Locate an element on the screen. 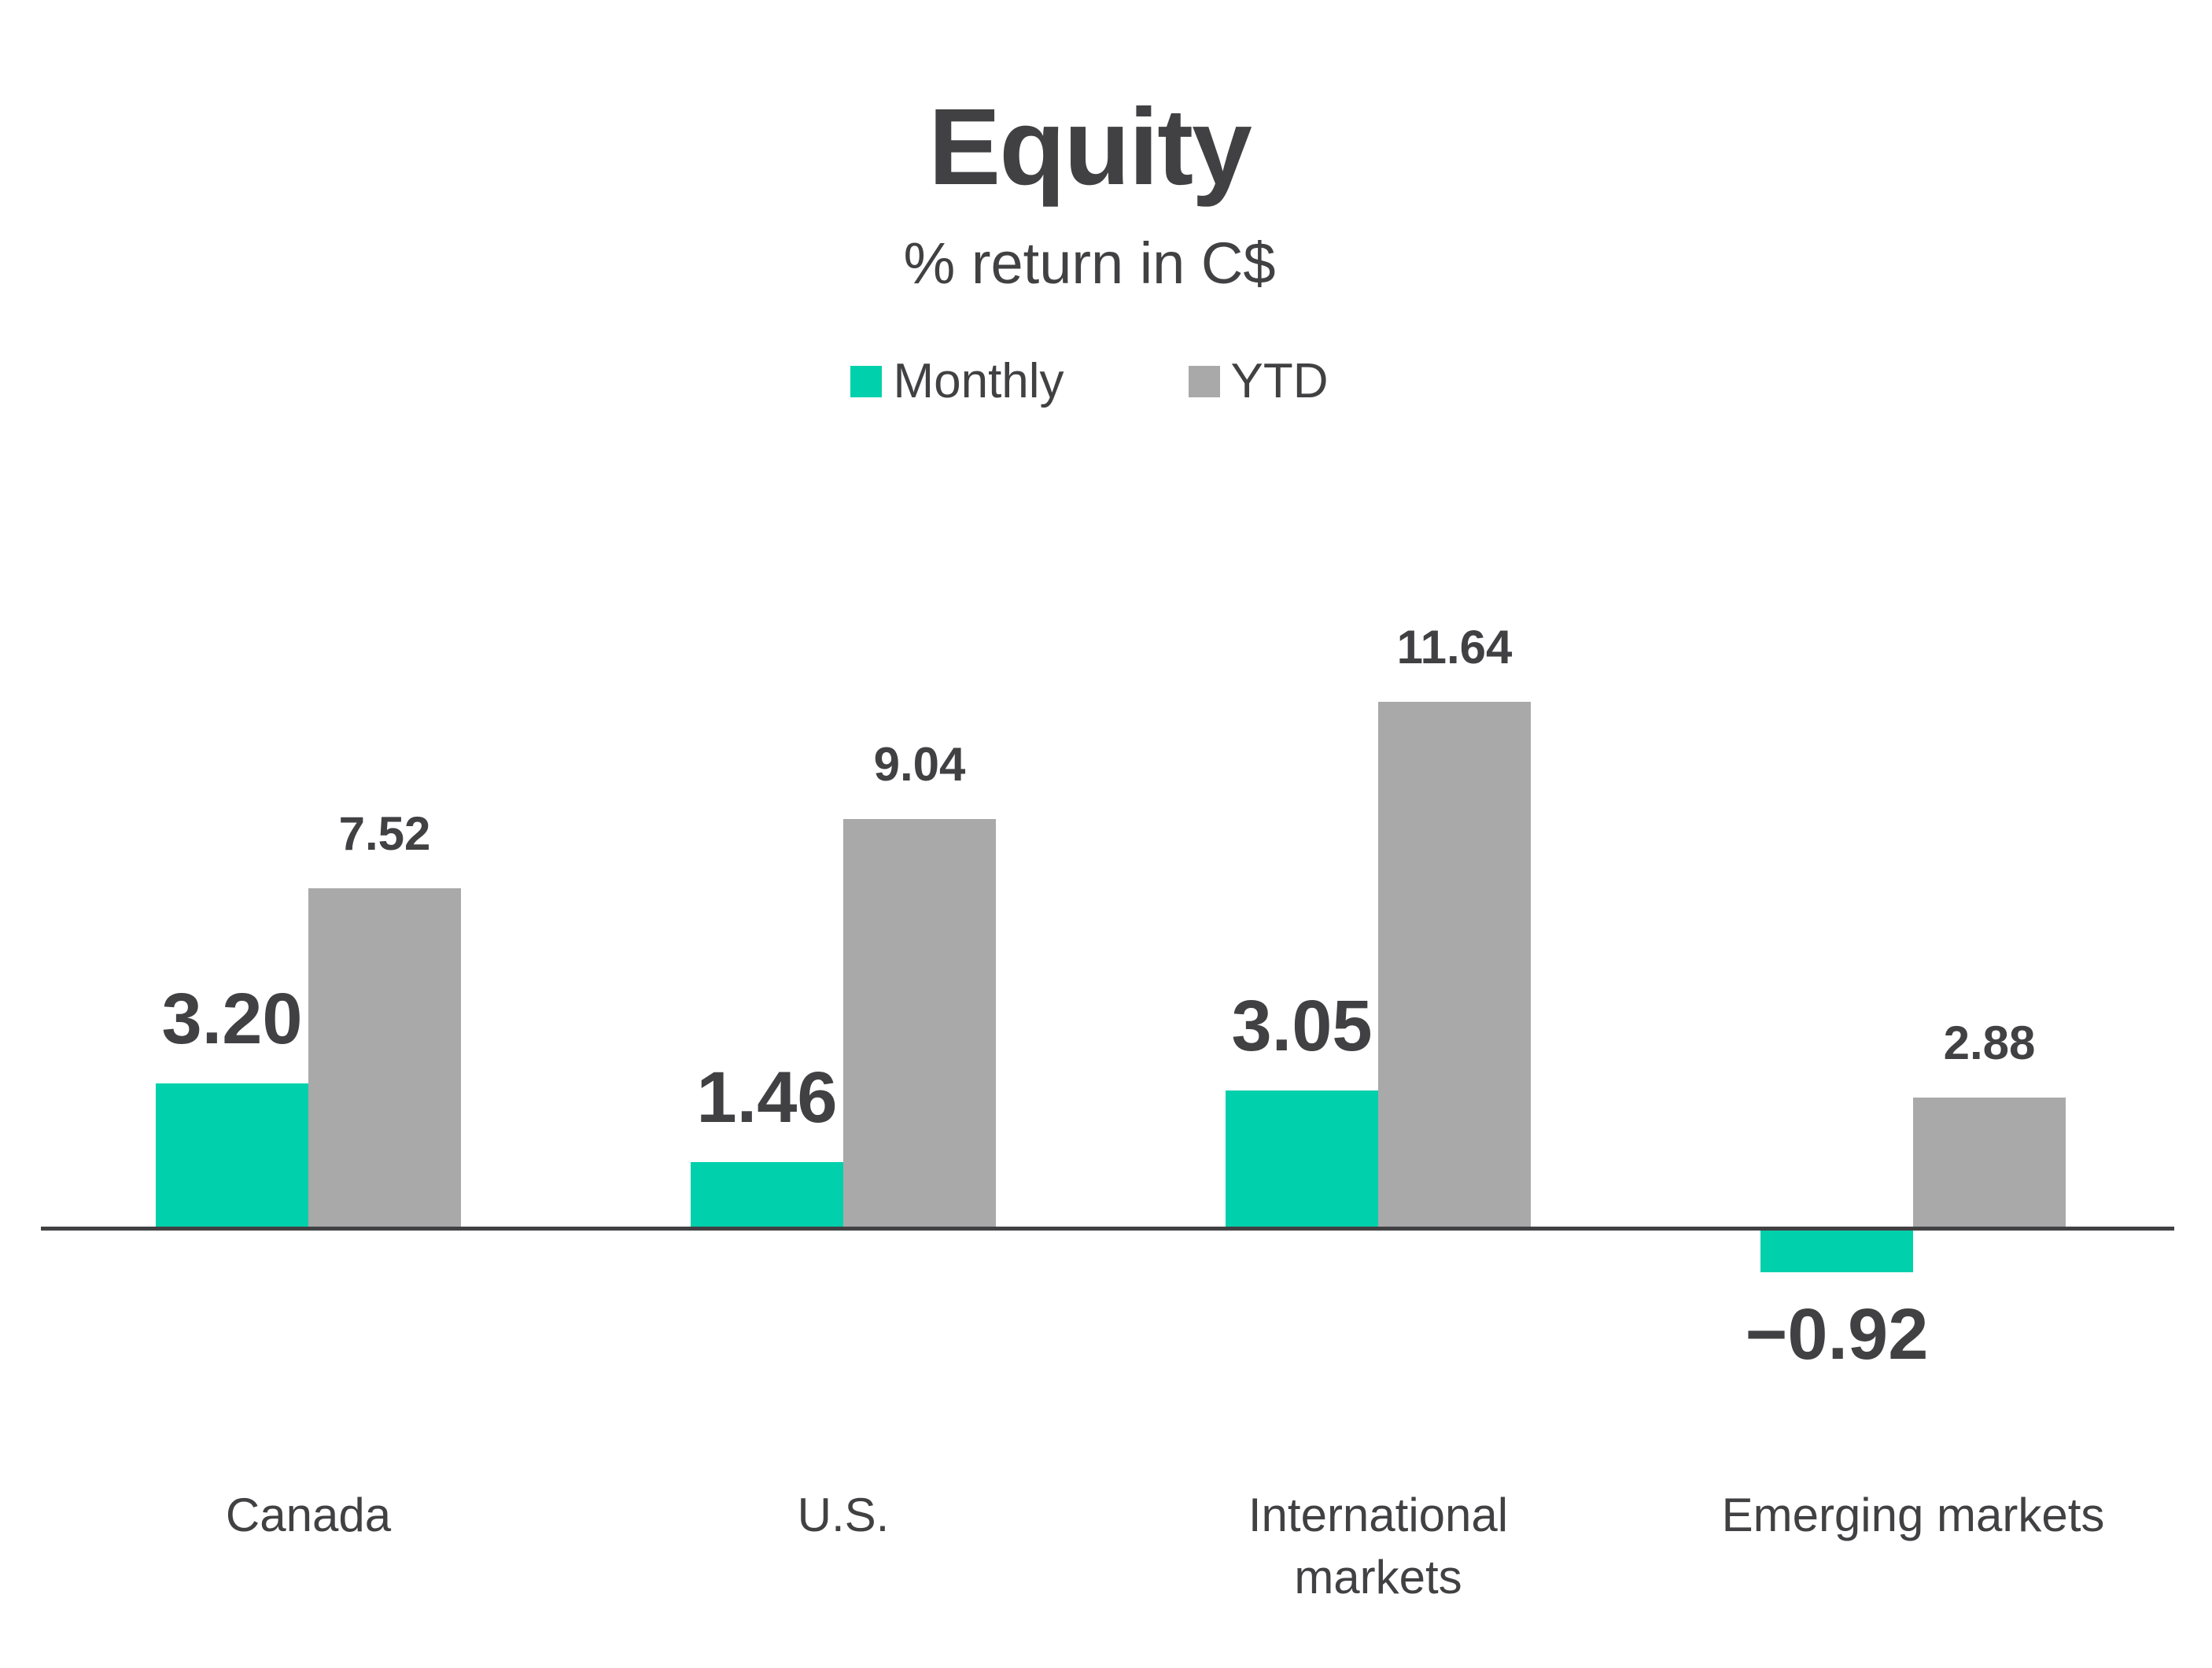  monthly-swatch-icon is located at coordinates (866, 382).